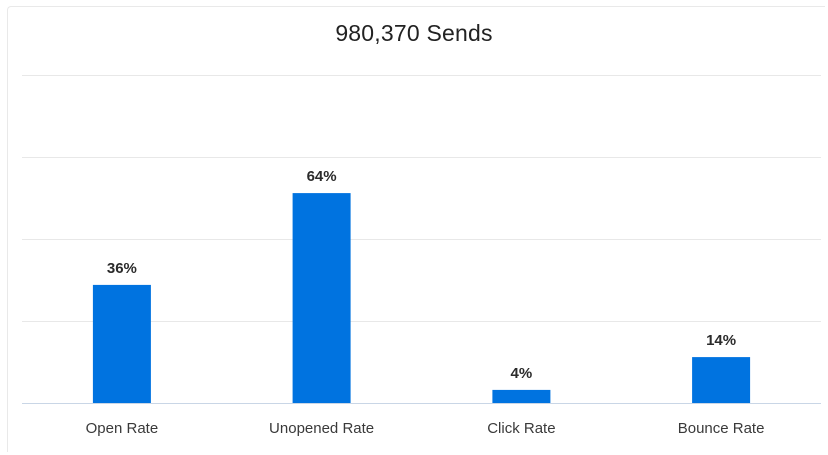 Image resolution: width=828 pixels, height=455 pixels. I want to click on value-label: 64%, so click(322, 176).